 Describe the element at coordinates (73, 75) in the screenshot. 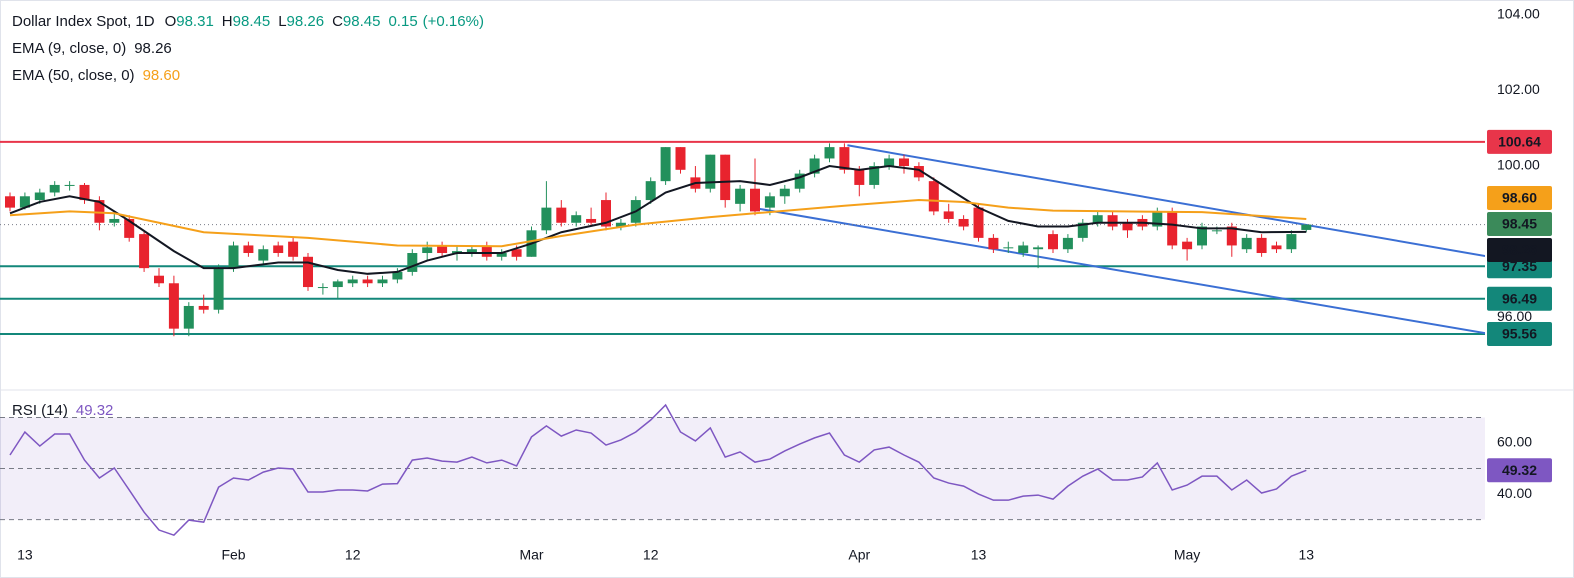

I see `indicator-name: EMA (50, close, 0)` at that location.